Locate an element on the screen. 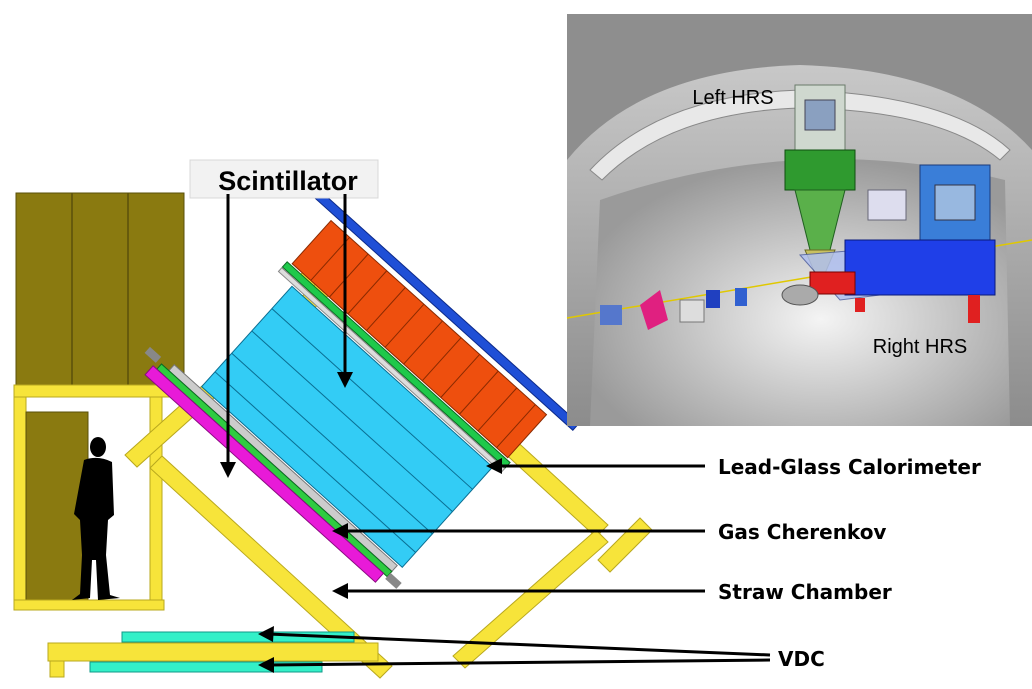 Image resolution: width=1032 pixels, height=689 pixels. beamline-components is located at coordinates (753, 259).